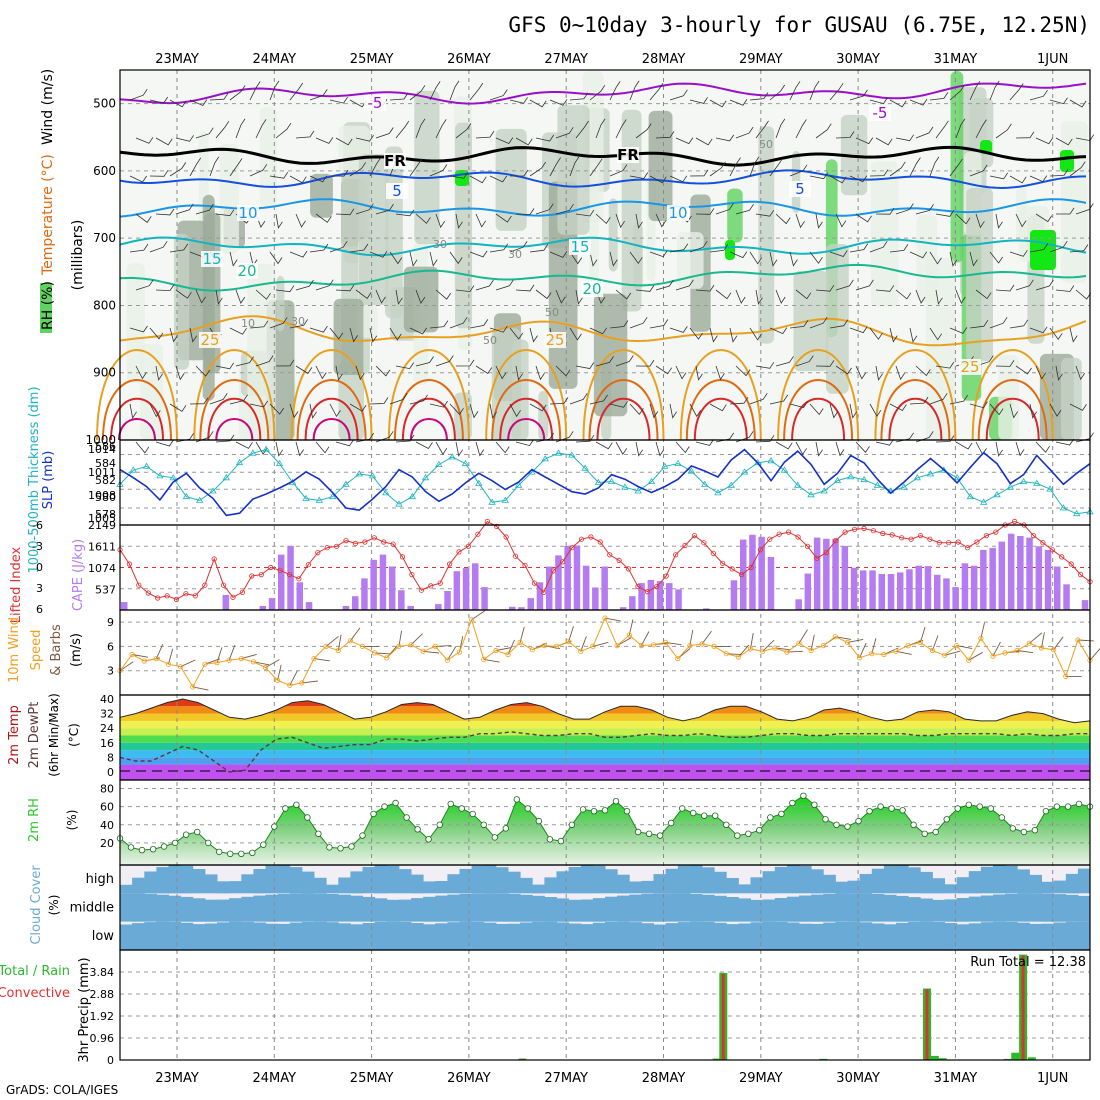 Image resolution: width=1100 pixels, height=1100 pixels. What do you see at coordinates (177, 59) in the screenshot?
I see `date-label-top-0: 23MAY` at bounding box center [177, 59].